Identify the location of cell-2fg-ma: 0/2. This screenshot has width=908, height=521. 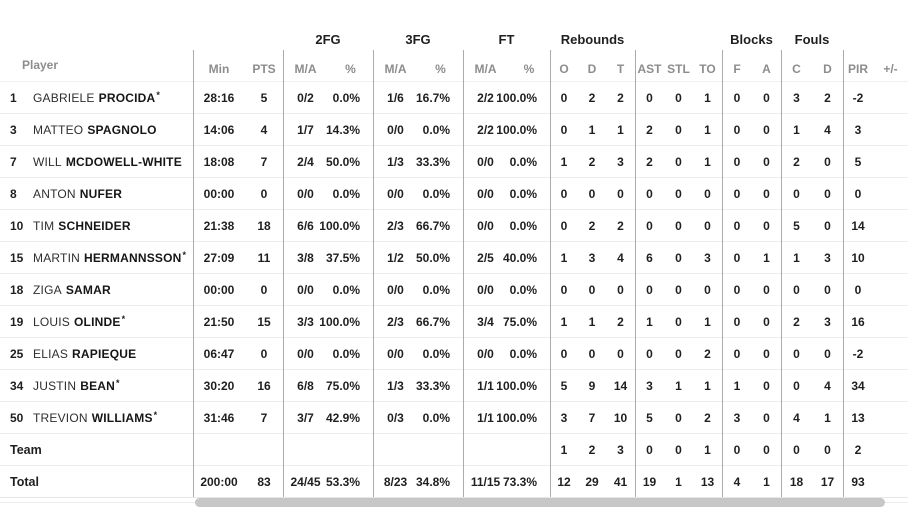
(305, 97).